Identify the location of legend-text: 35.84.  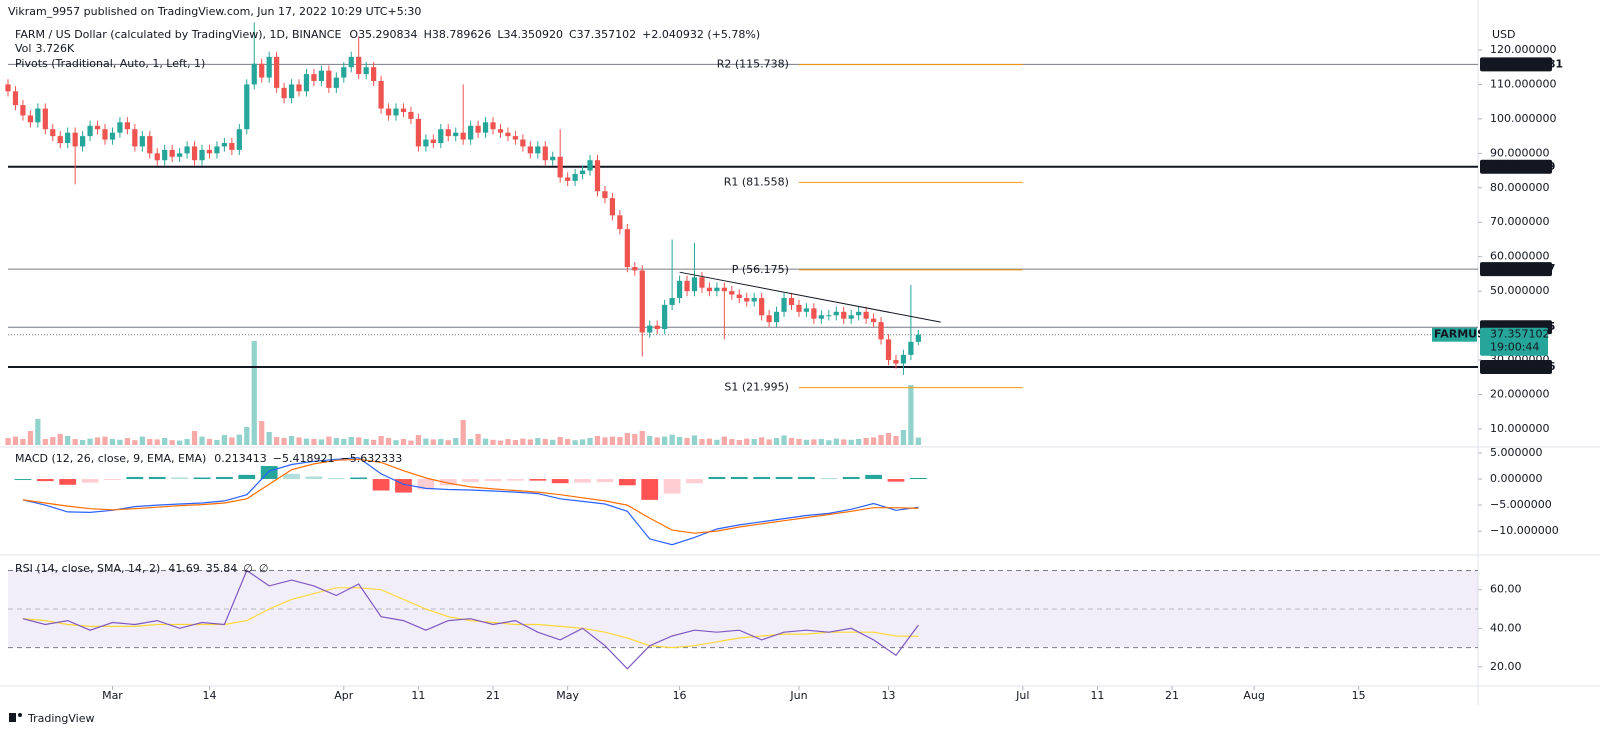
(222, 568).